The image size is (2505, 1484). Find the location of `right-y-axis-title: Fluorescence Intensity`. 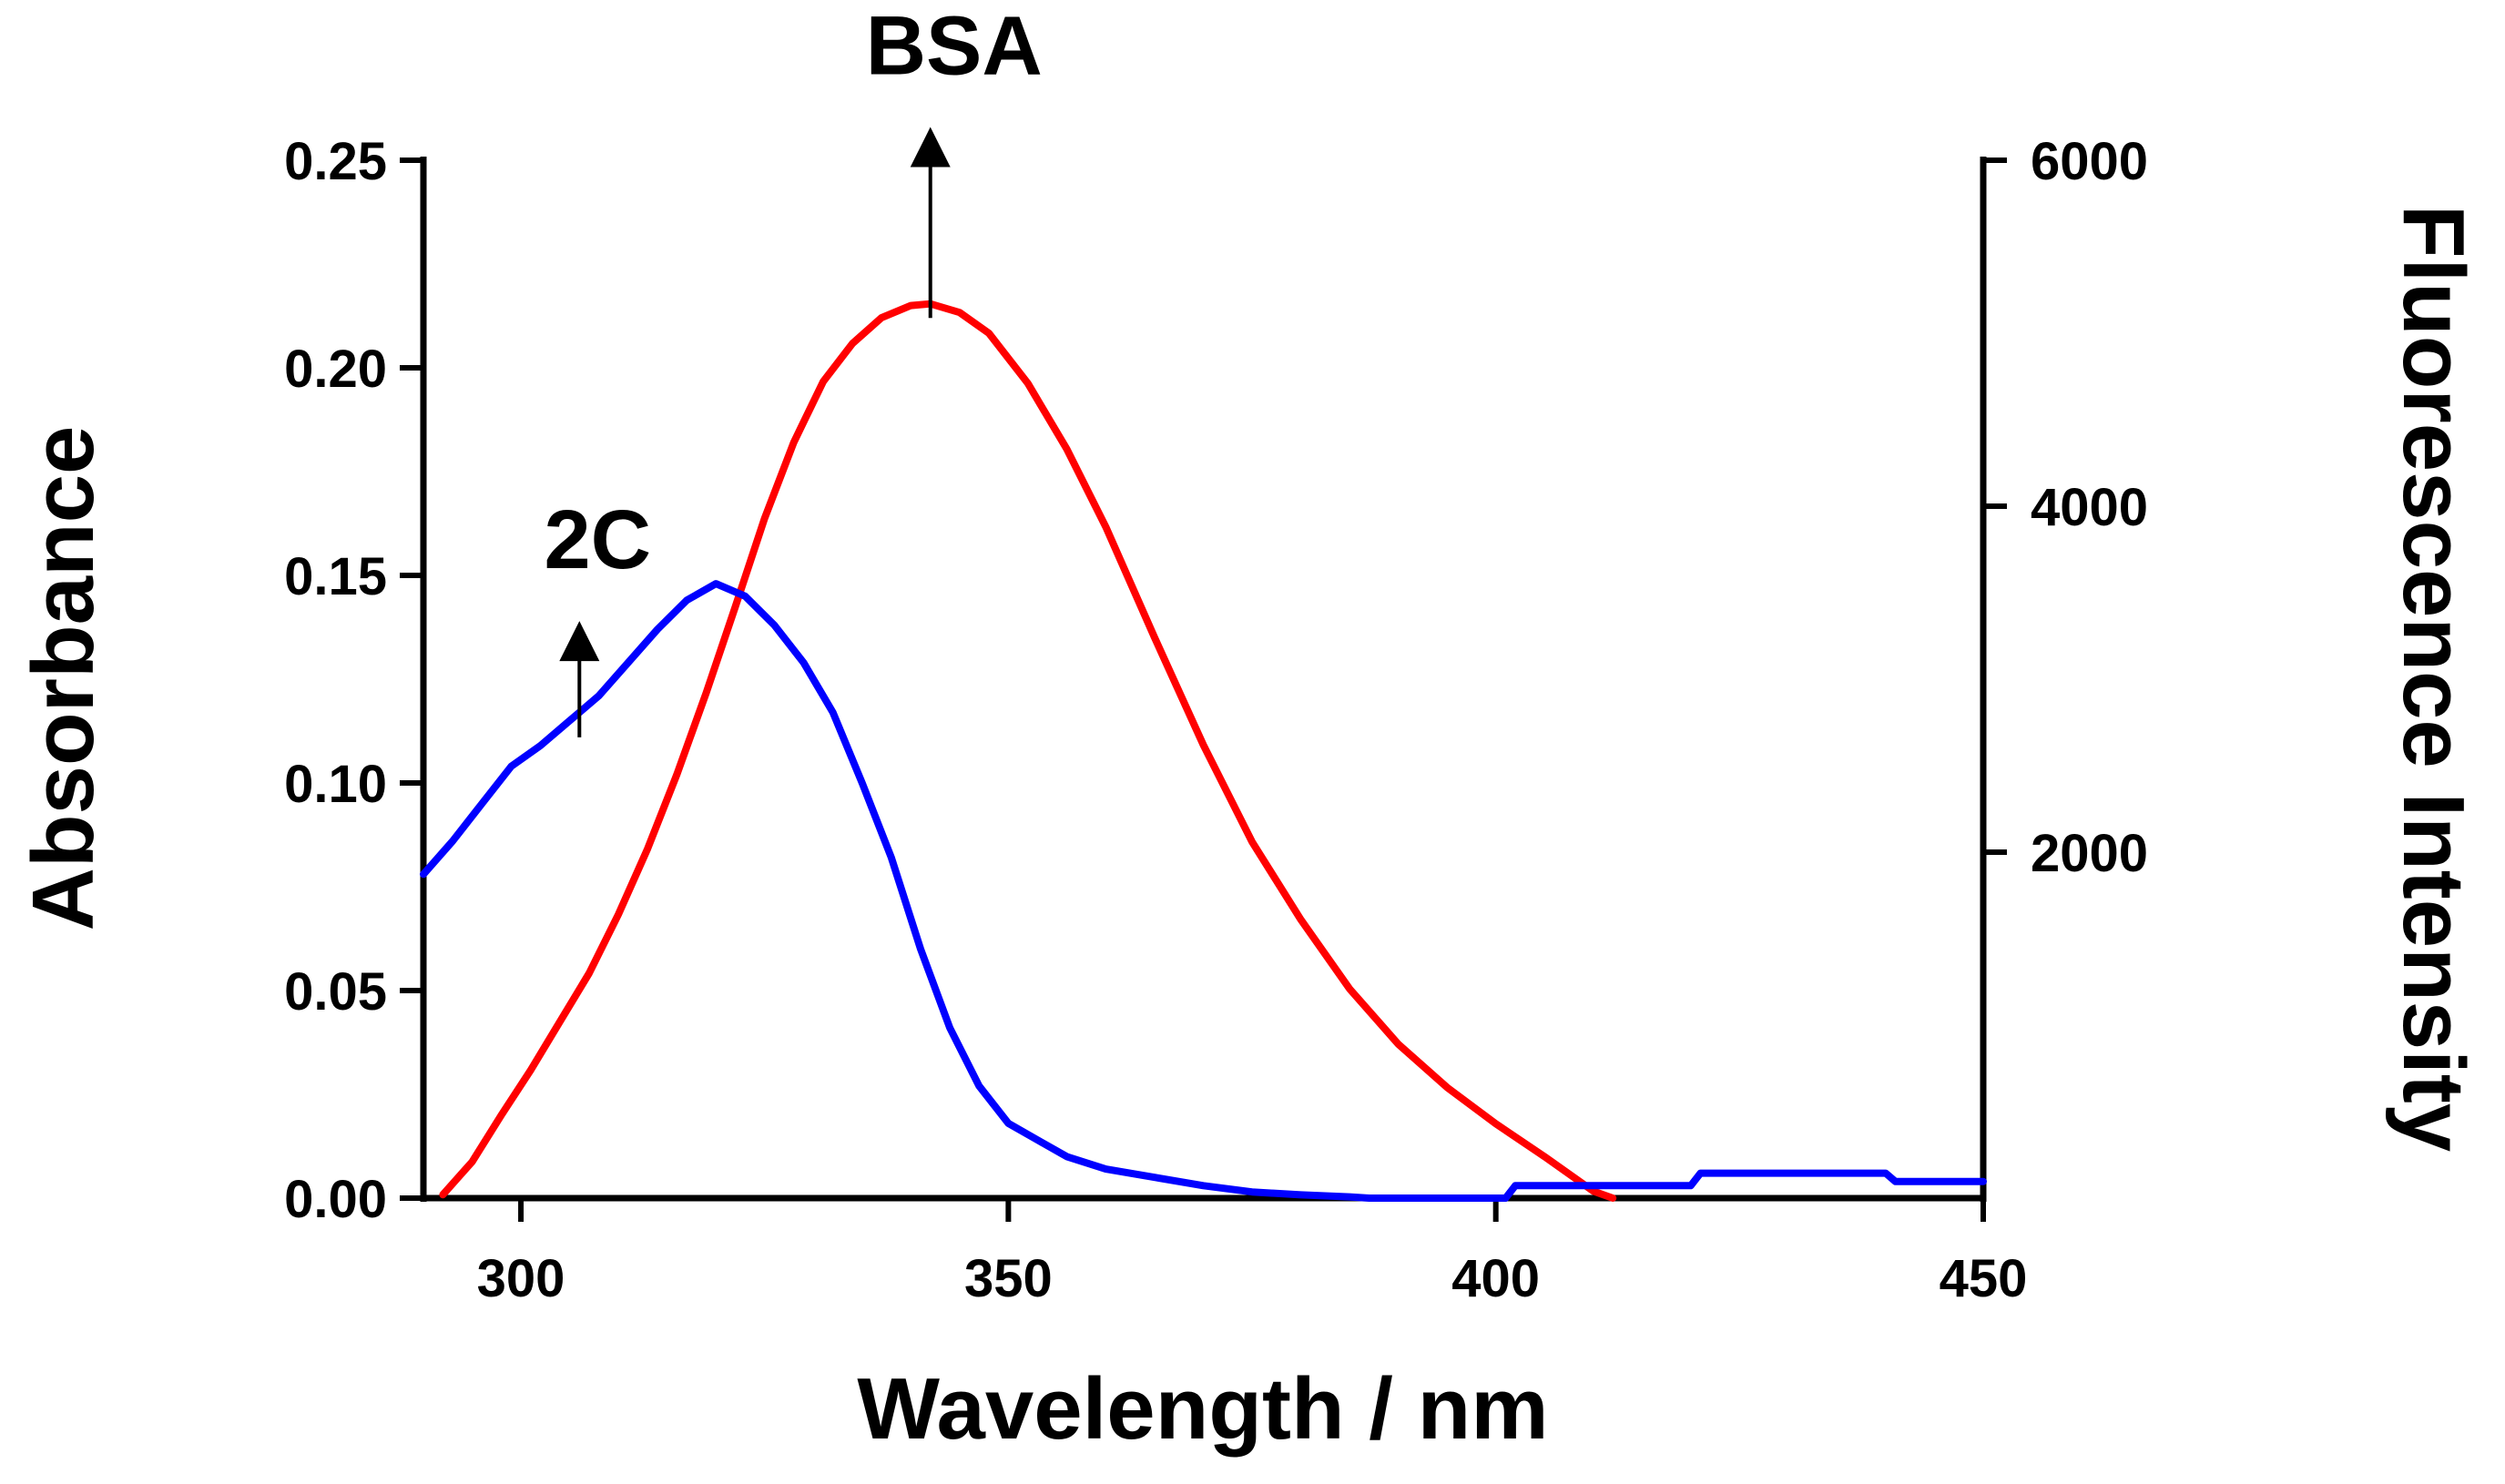

right-y-axis-title: Fluorescence Intensity is located at coordinates (2433, 678).